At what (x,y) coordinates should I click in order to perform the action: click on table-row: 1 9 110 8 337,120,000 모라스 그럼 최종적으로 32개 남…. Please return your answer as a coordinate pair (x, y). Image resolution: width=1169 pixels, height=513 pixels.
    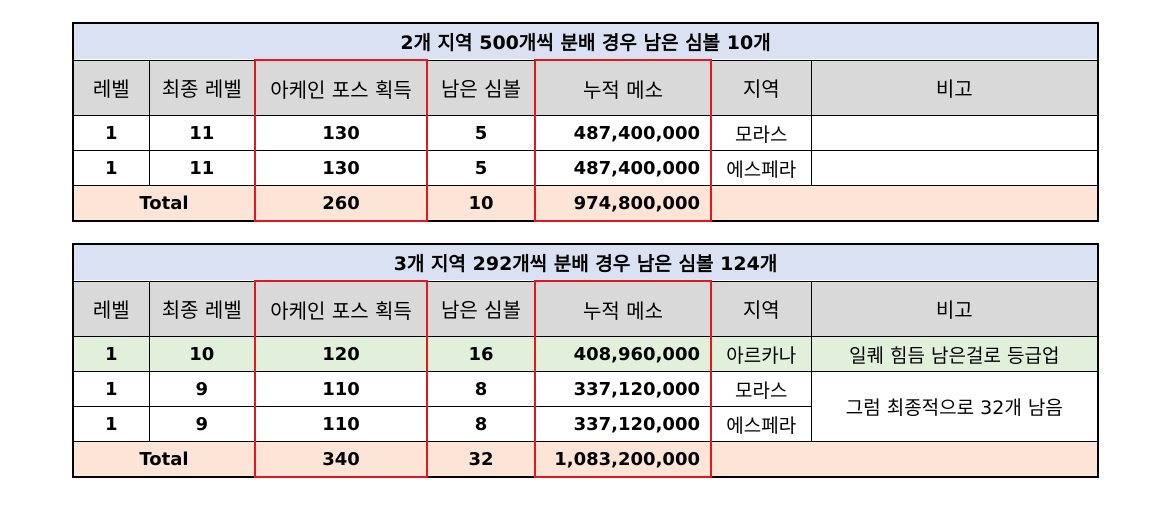
    Looking at the image, I should click on (585, 406).